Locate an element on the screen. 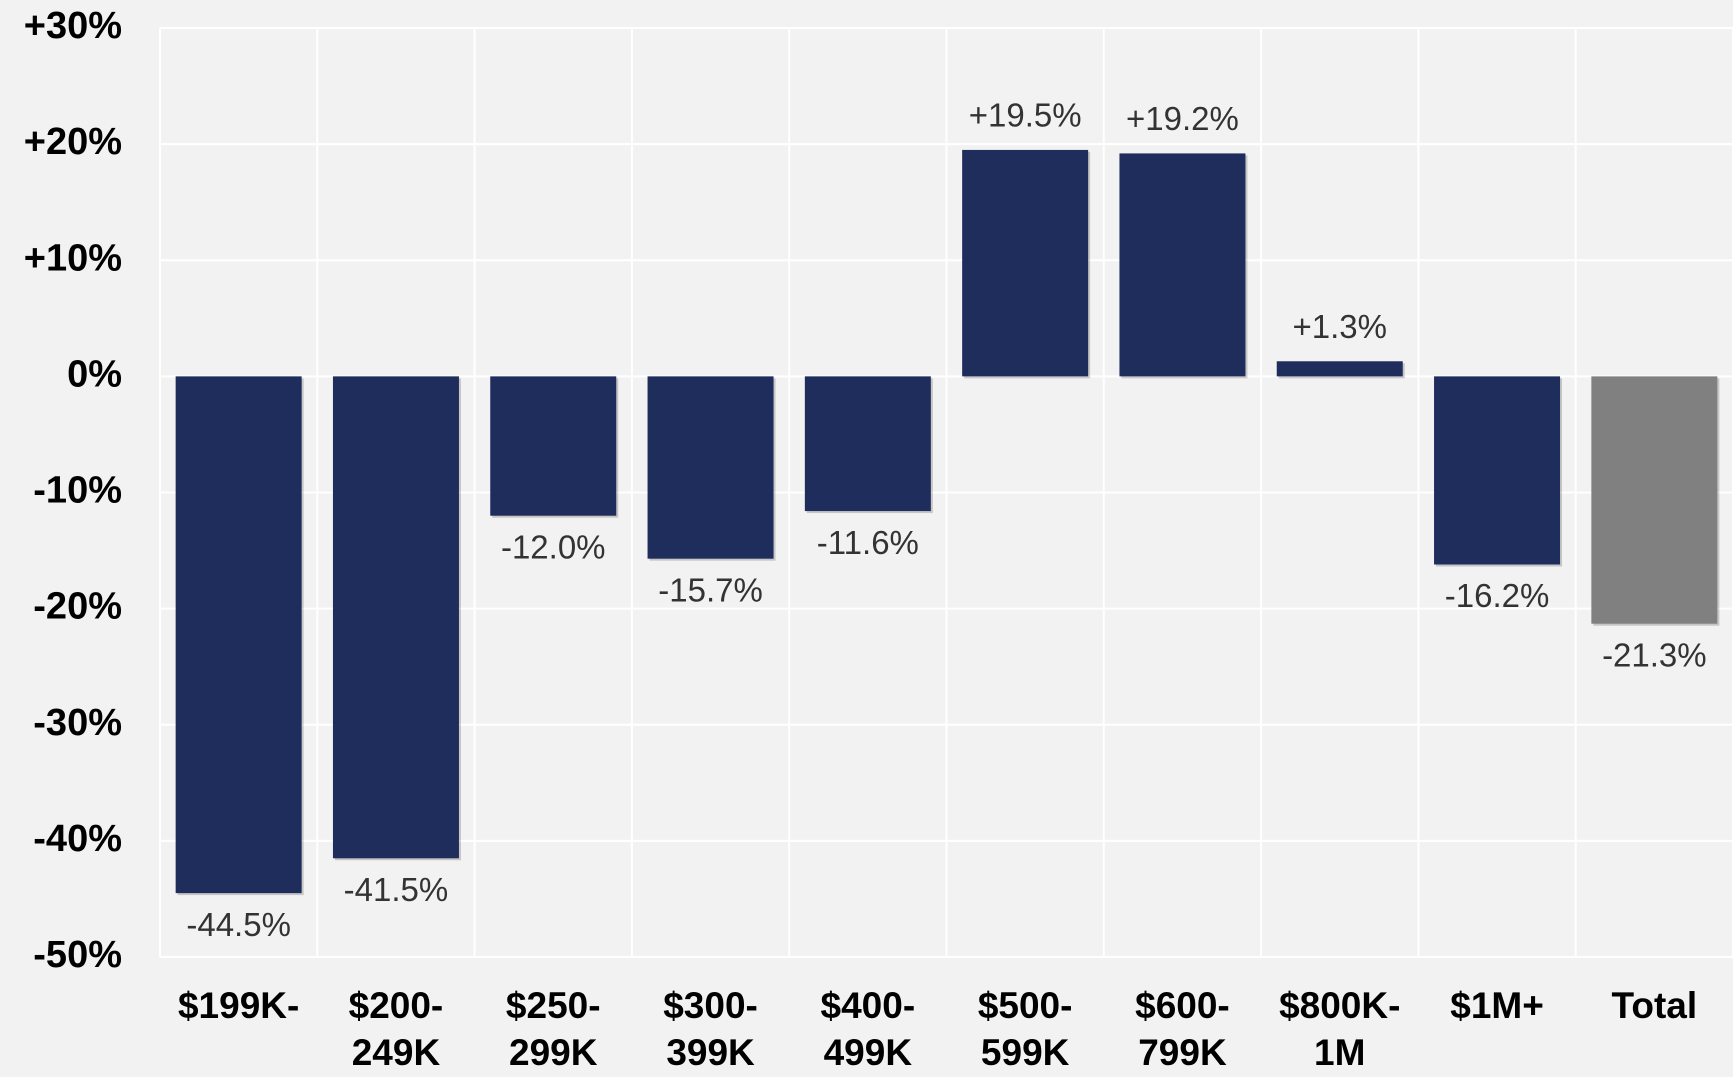  value-label: +19.2% is located at coordinates (1182, 118).